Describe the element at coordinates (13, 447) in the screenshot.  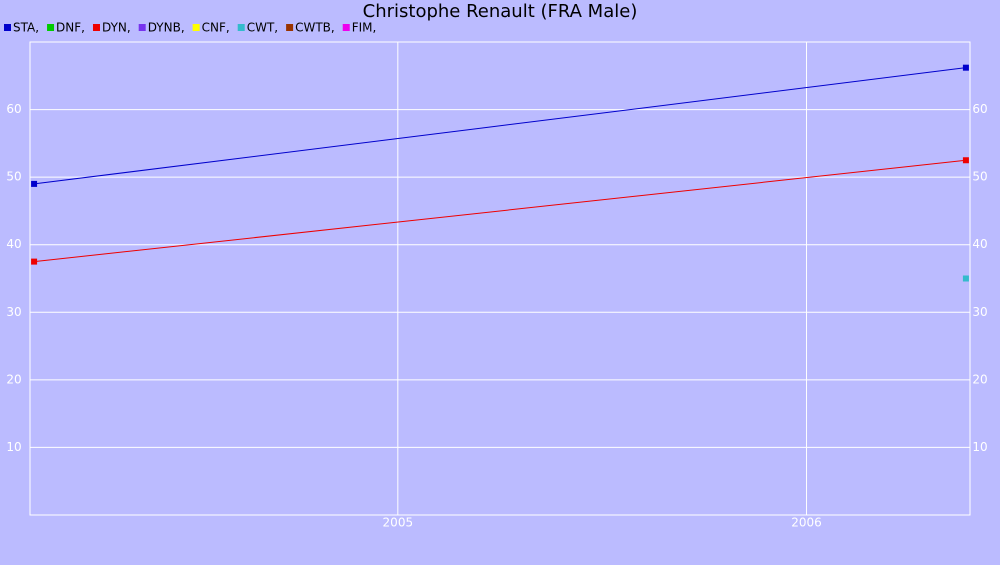
I see `y-tick-label: 10` at that location.